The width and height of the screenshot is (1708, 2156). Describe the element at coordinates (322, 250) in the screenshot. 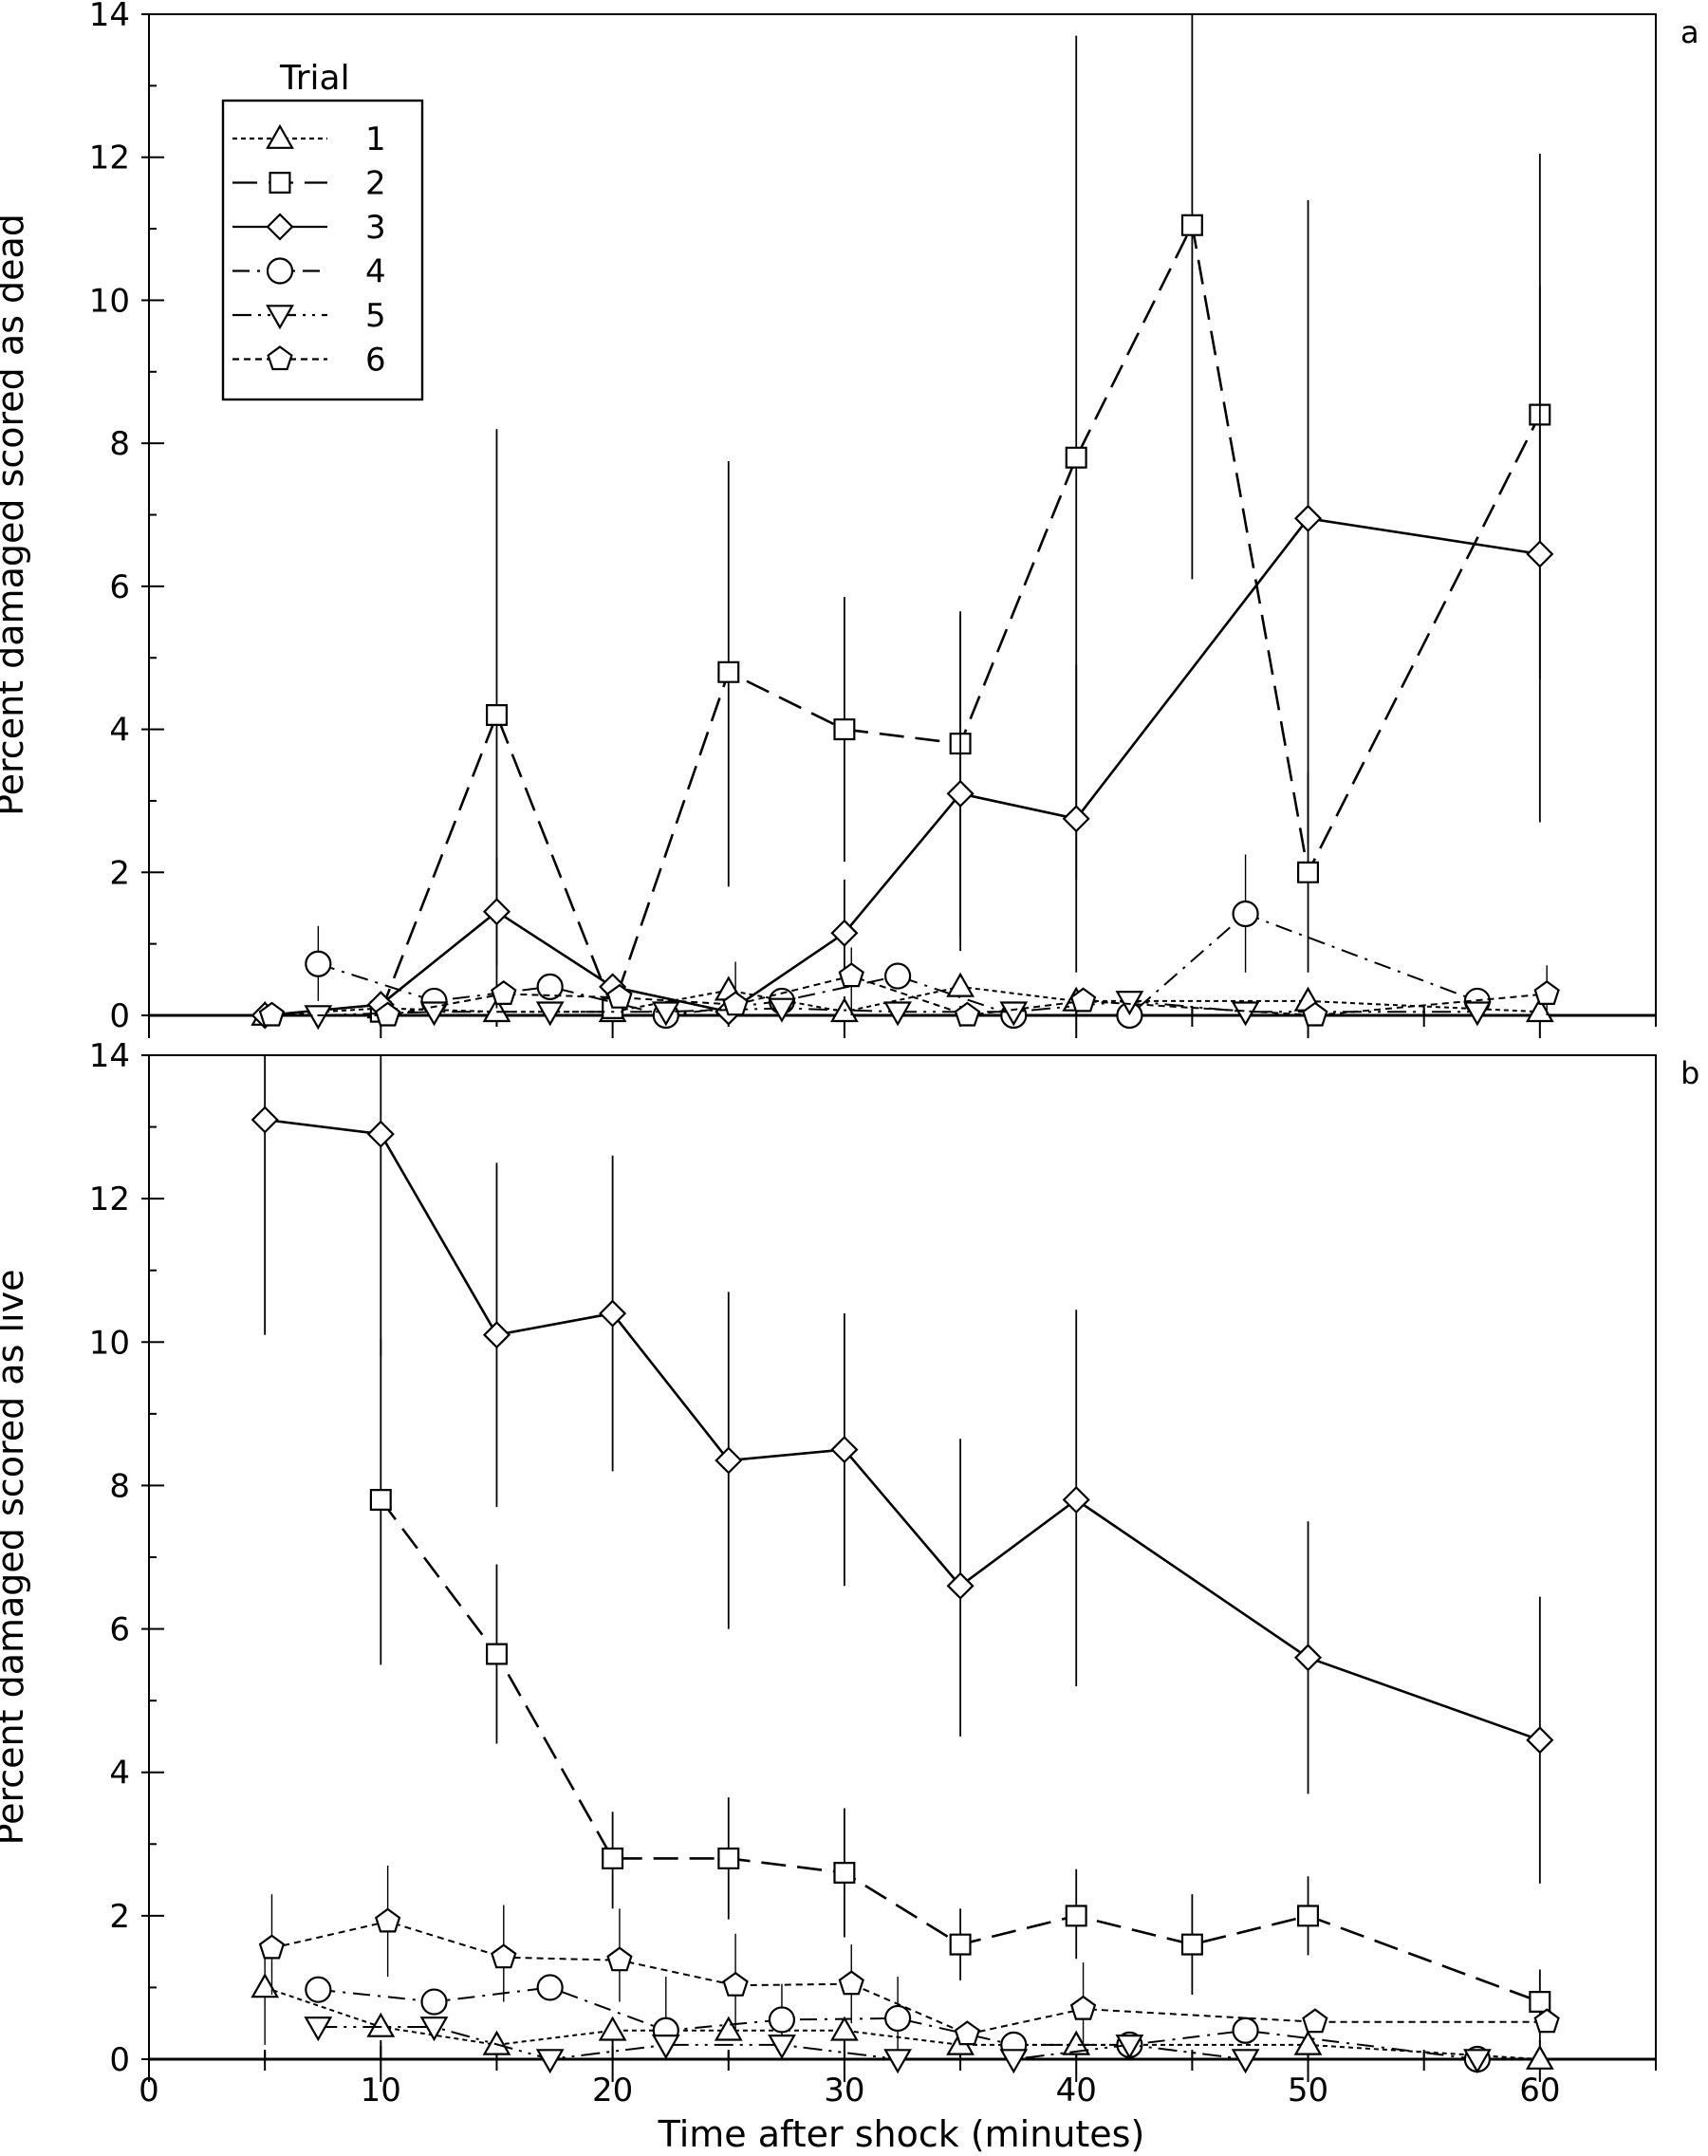

I see `legend-box` at that location.